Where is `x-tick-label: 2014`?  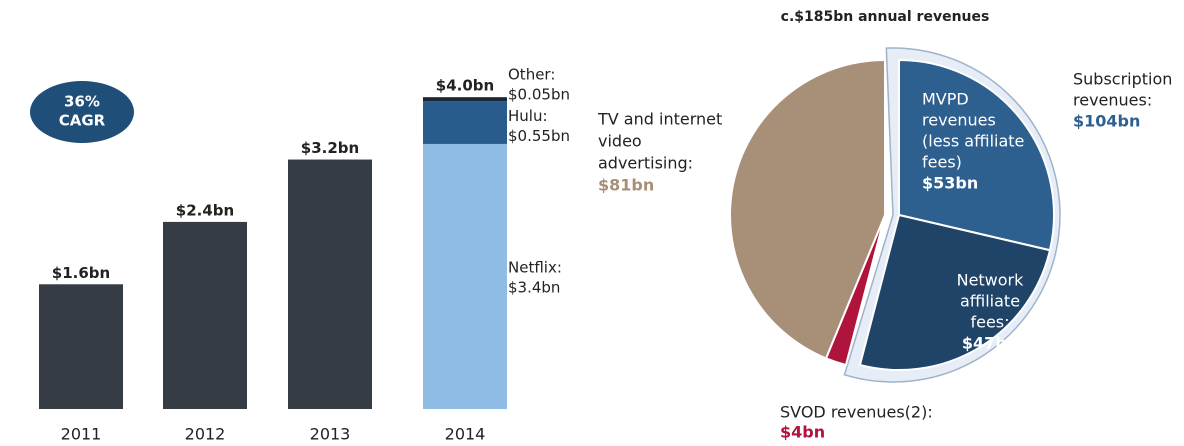
x-tick-label: 2014 is located at coordinates (465, 434).